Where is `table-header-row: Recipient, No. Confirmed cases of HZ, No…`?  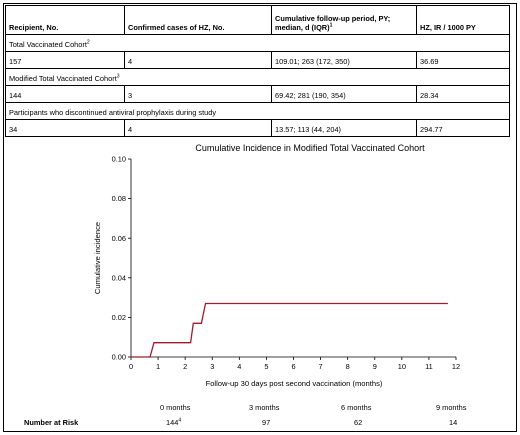 table-header-row: Recipient, No. Confirmed cases of HZ, No… is located at coordinates (257, 20).